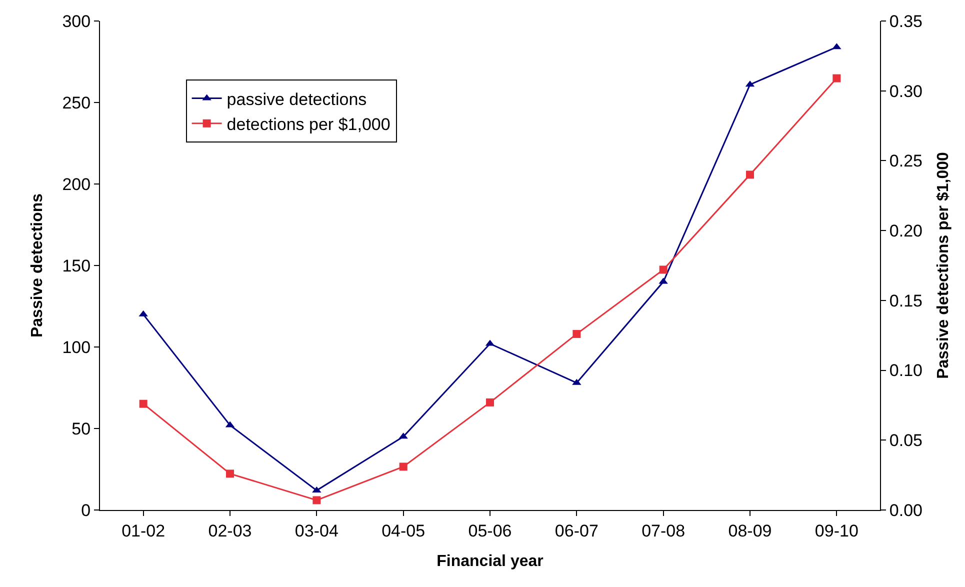 The image size is (965, 587). Describe the element at coordinates (81, 428) in the screenshot. I see `y-tick-label: 50` at that location.